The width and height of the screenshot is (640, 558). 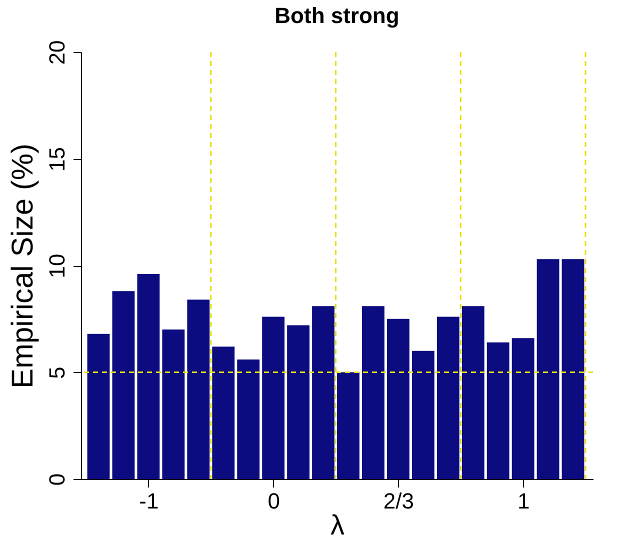 What do you see at coordinates (23, 266) in the screenshot?
I see `y-axis-title: Empirical Size (%)` at bounding box center [23, 266].